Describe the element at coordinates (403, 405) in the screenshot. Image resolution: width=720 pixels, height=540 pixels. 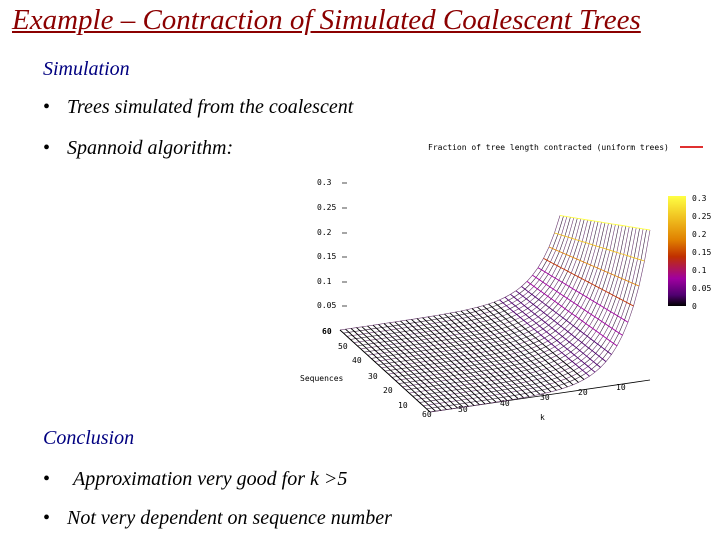
I see `sequences-tick-label: 10` at that location.